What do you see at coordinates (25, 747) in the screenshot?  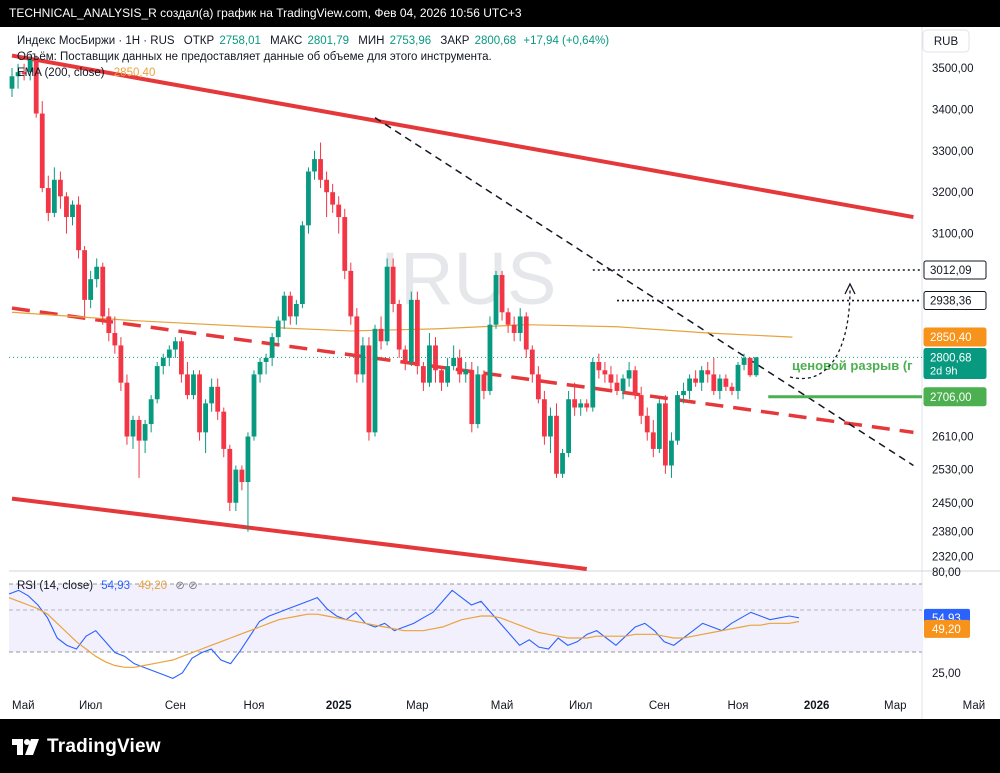 I see `tradingview-logo-icon` at bounding box center [25, 747].